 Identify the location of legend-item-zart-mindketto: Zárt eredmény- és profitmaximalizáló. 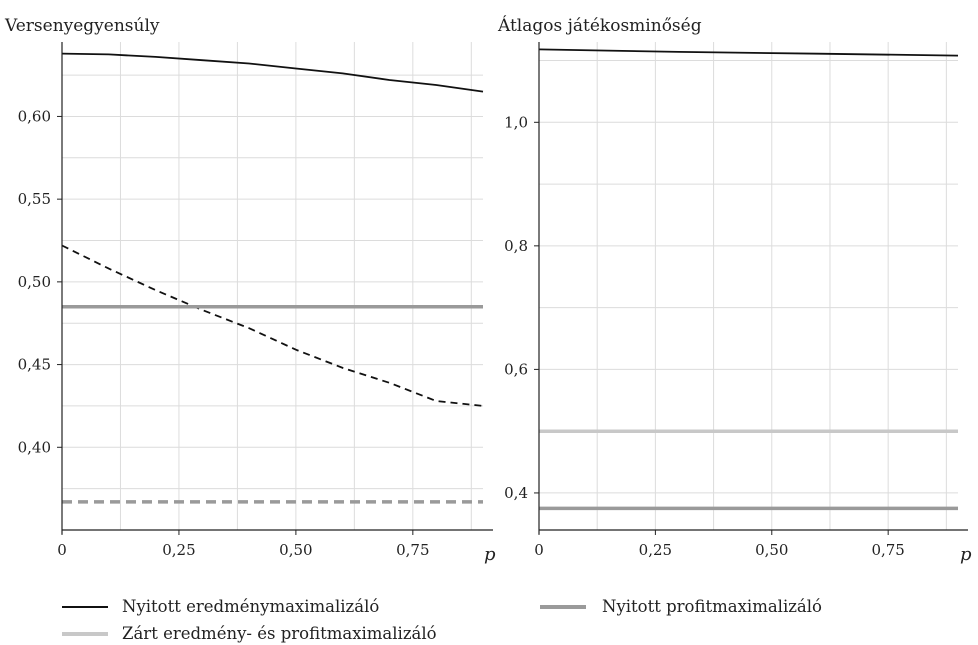
(249, 633).